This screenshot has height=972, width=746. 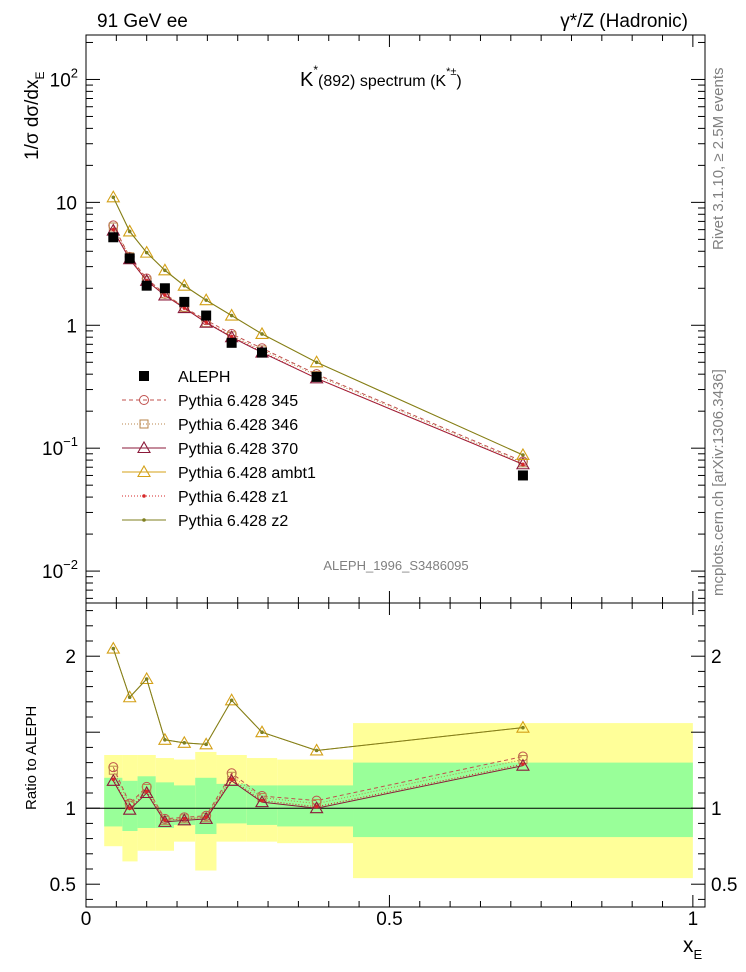 What do you see at coordinates (307, 80) in the screenshot?
I see `title-particle: K` at bounding box center [307, 80].